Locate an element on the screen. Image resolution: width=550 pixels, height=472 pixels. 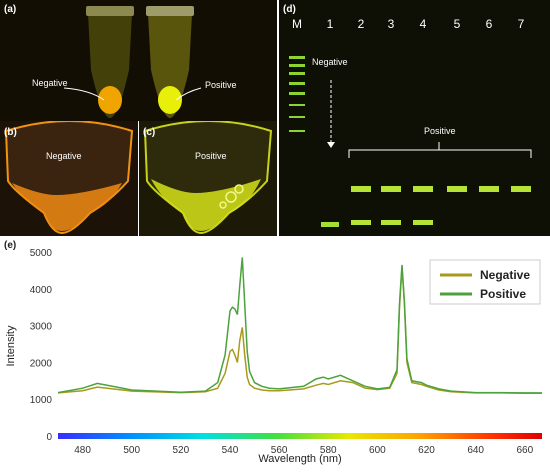
panel-e-label: (e) is located at coordinates (10, 245).